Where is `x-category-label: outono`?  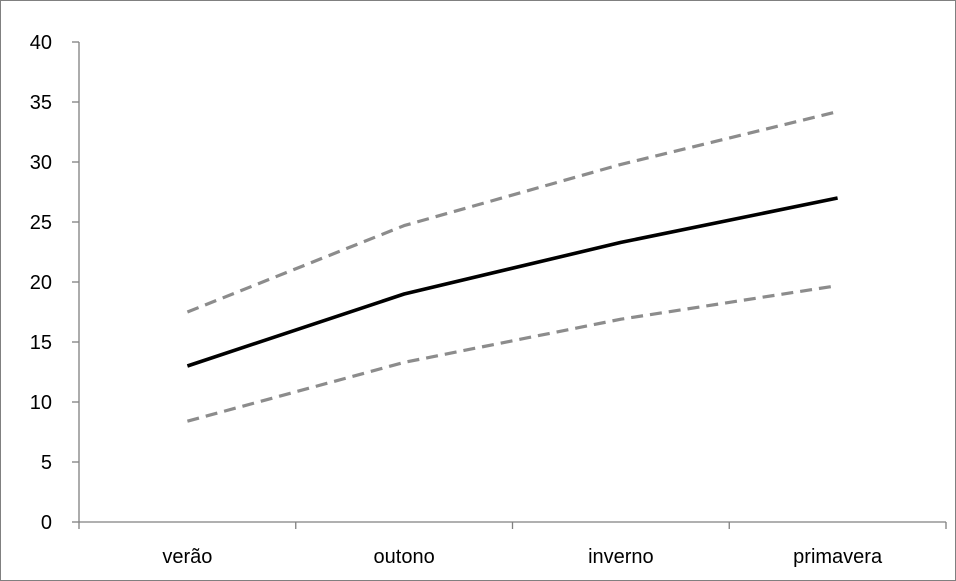 x-category-label: outono is located at coordinates (404, 557).